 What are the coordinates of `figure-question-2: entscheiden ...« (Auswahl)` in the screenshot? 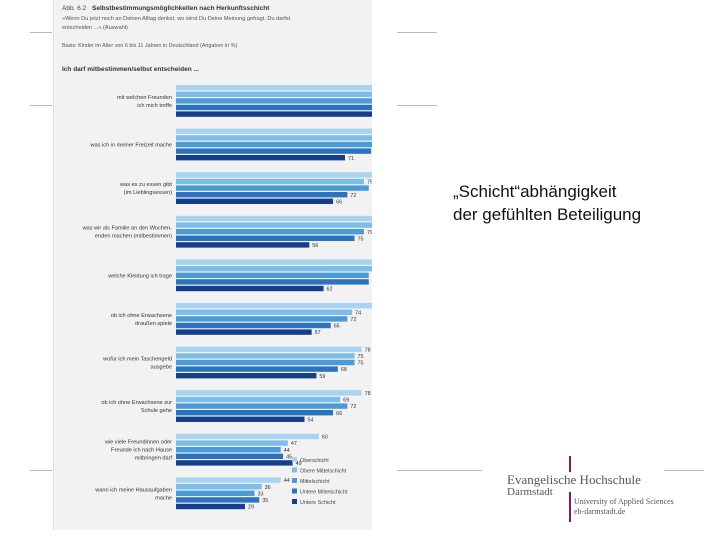 It's located at (95, 28).